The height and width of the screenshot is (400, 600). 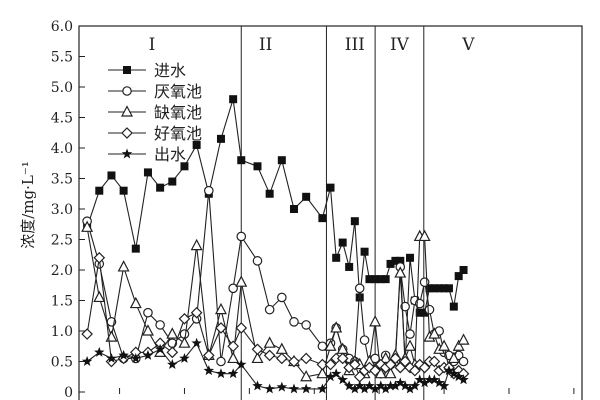 What do you see at coordinates (62, 332) in the screenshot?
I see `y-tick-label: 1.0` at bounding box center [62, 332].